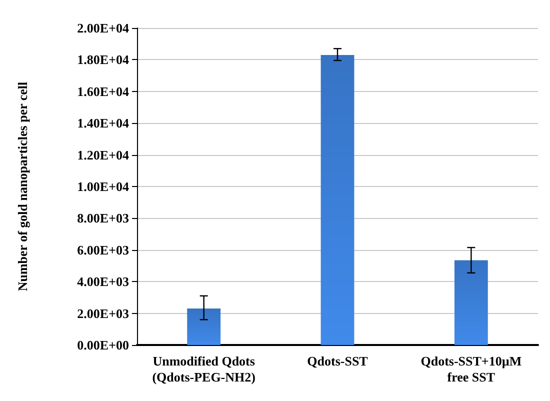 Image resolution: width=550 pixels, height=401 pixels. I want to click on y-tick-label: 2.00E+03, so click(103, 313).